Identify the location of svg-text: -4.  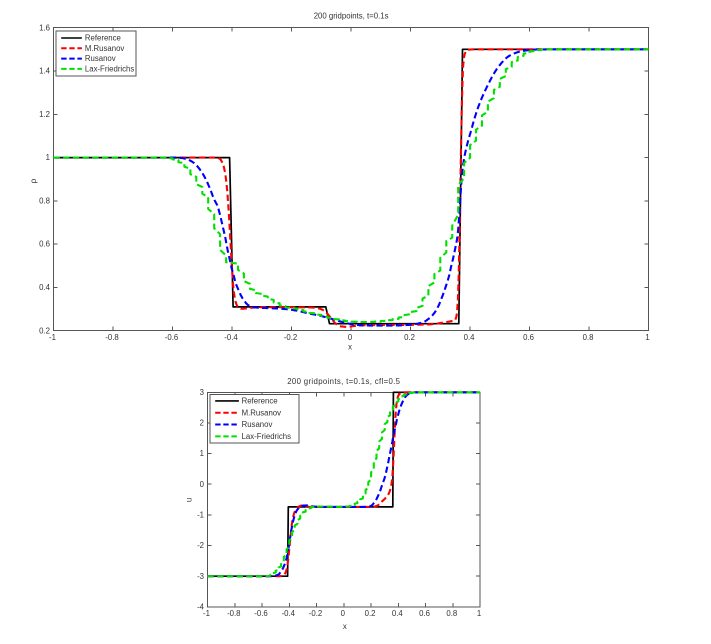
(201, 606).